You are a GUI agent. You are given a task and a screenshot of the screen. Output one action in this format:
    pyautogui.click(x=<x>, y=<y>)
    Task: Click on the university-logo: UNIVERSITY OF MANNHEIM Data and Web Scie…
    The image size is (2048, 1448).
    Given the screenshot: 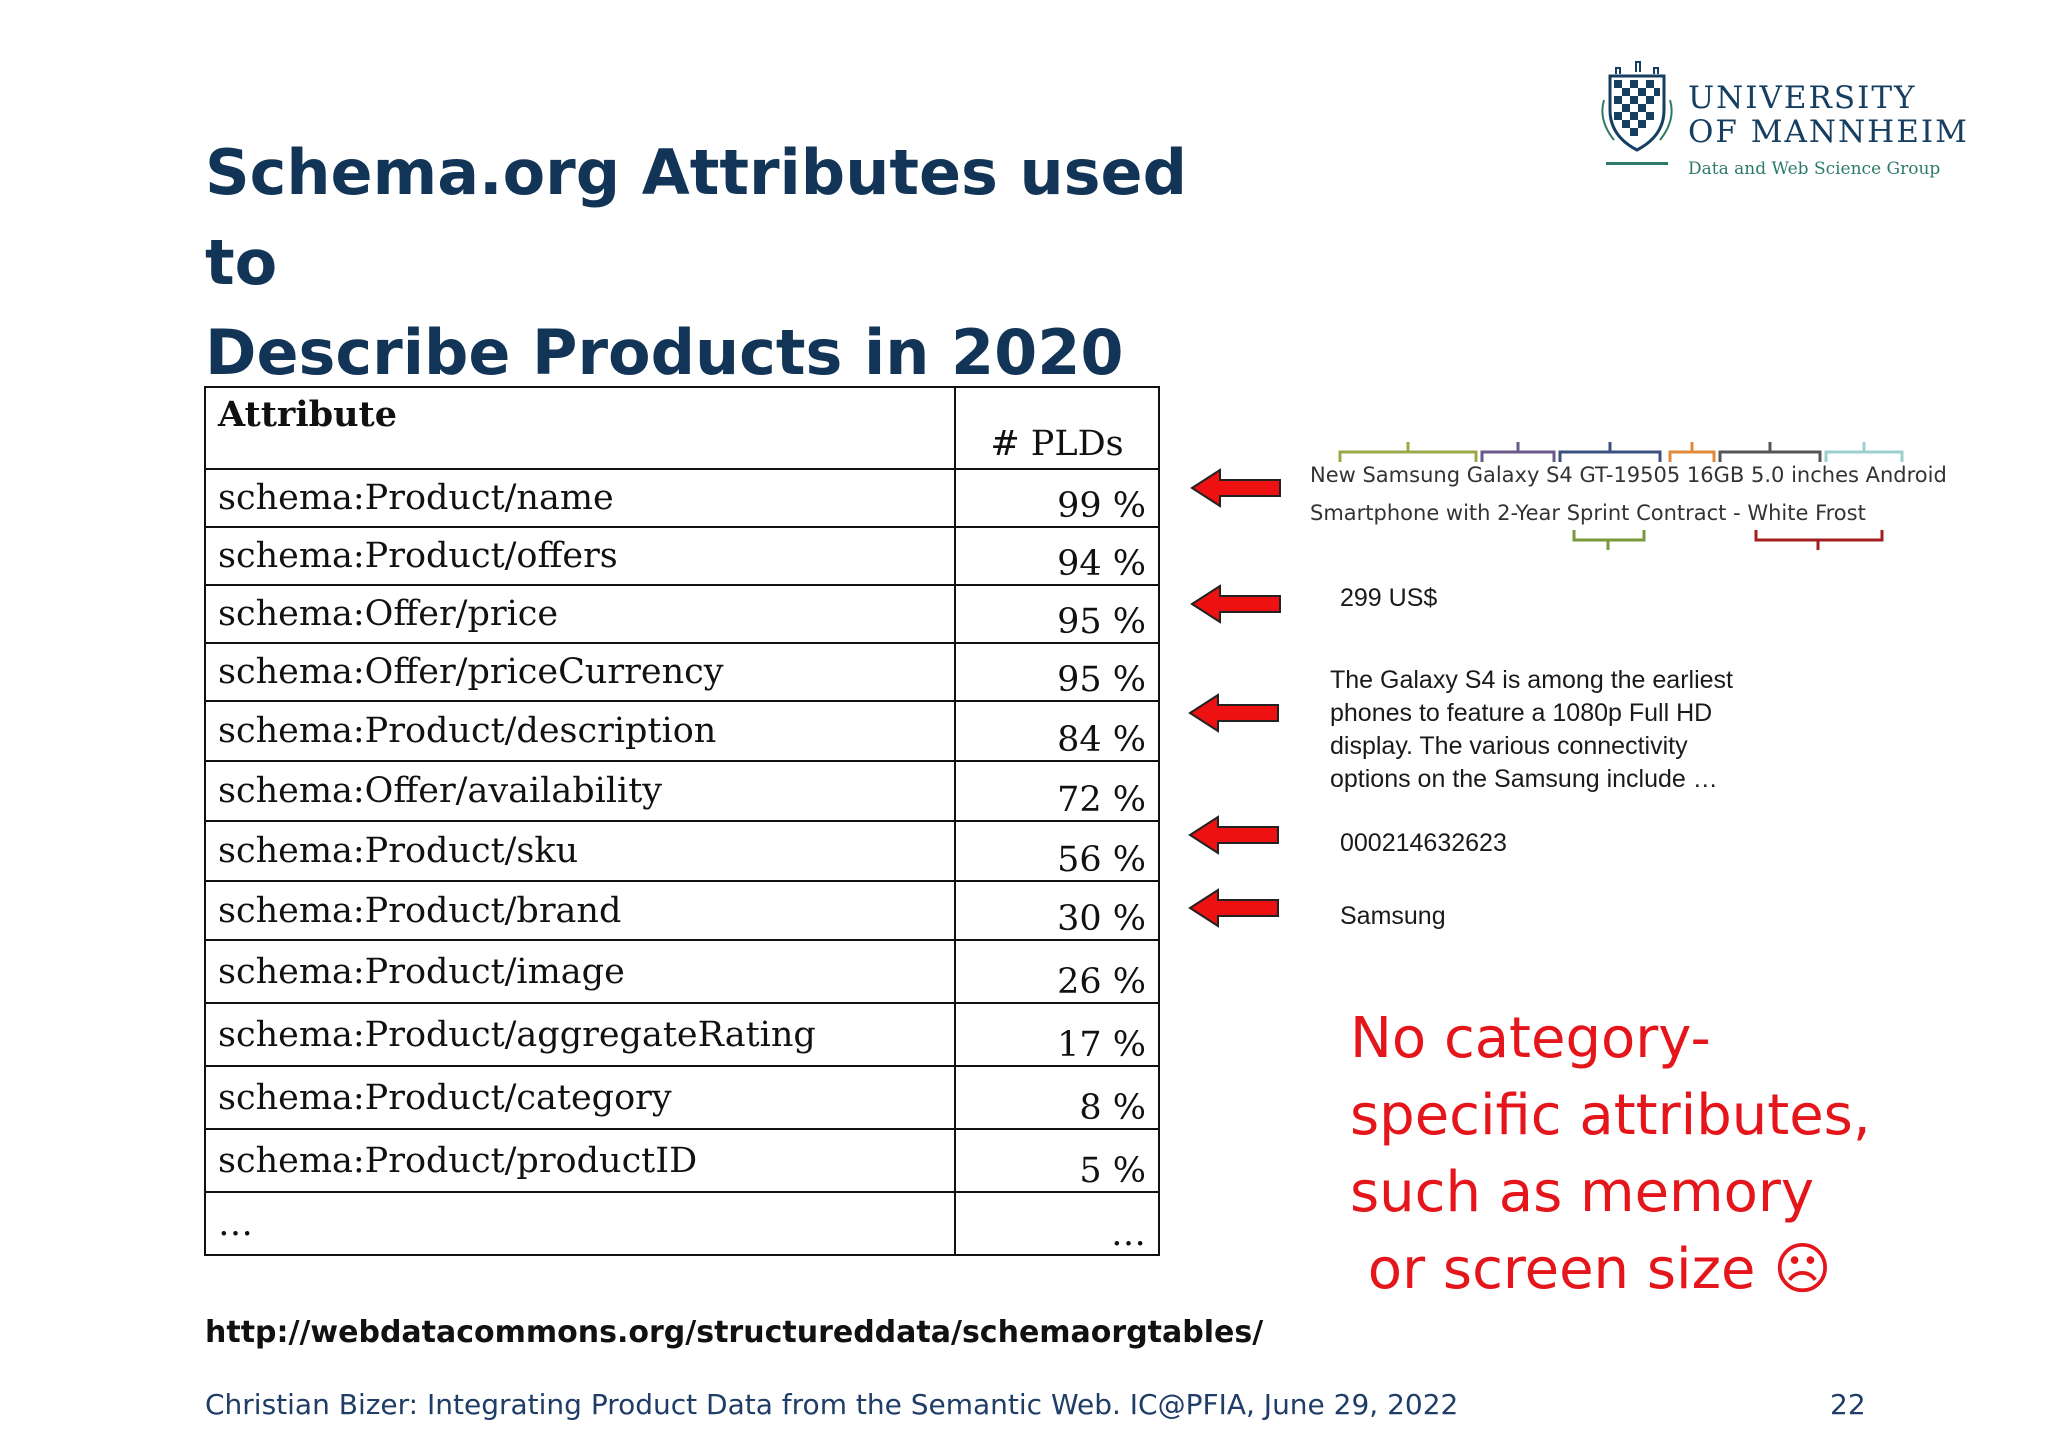 What is the action you would take?
    pyautogui.click(x=1786, y=125)
    